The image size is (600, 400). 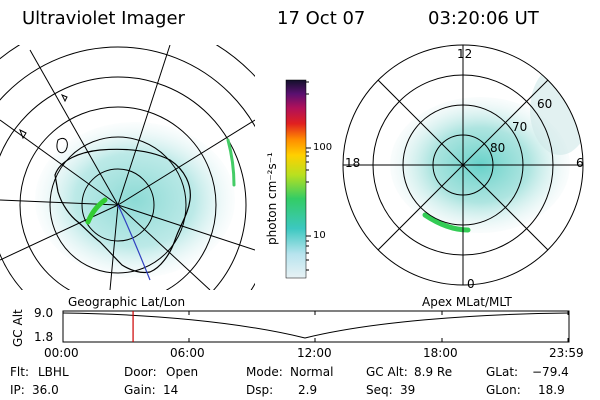 What do you see at coordinates (260, 390) in the screenshot?
I see `dsp-label: Dsp:` at bounding box center [260, 390].